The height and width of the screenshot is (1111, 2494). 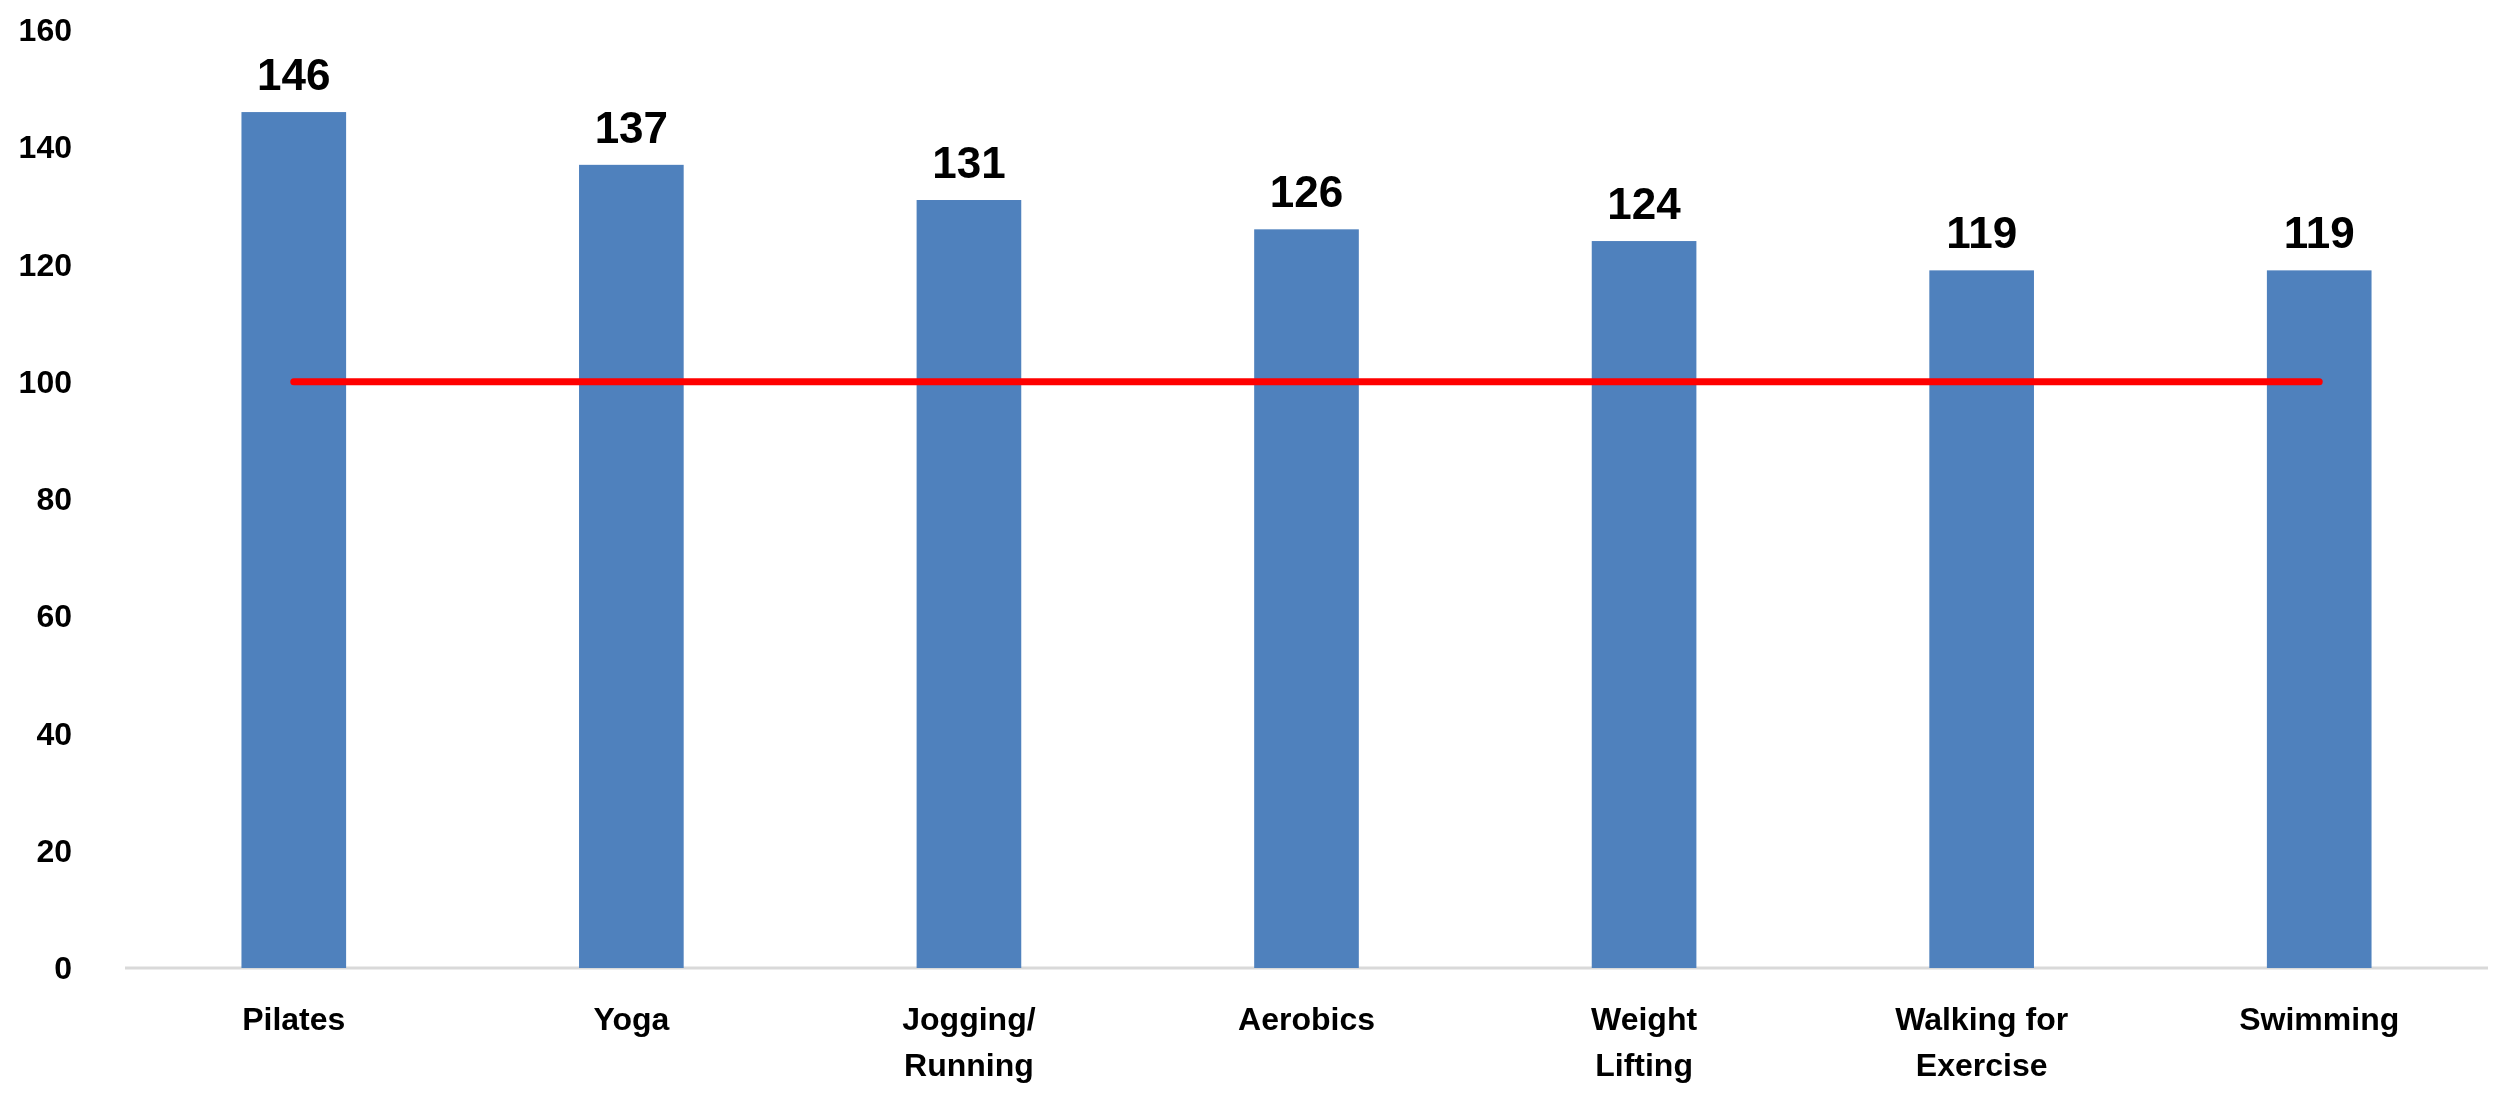 I want to click on x-tick-label: Aerobics, so click(x=1306, y=1019).